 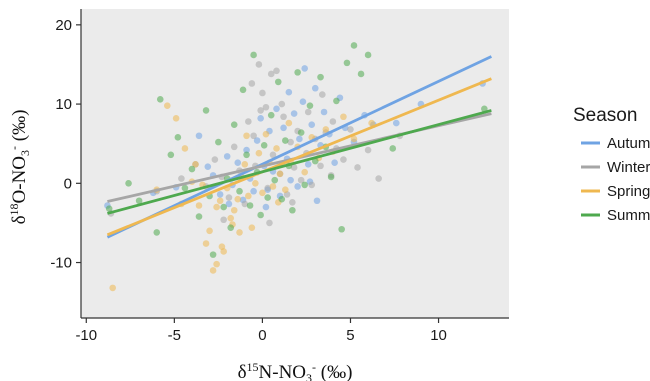 What do you see at coordinates (65, 144) in the screenshot?
I see `y-ticks-layer: -10 0 10 20` at bounding box center [65, 144].